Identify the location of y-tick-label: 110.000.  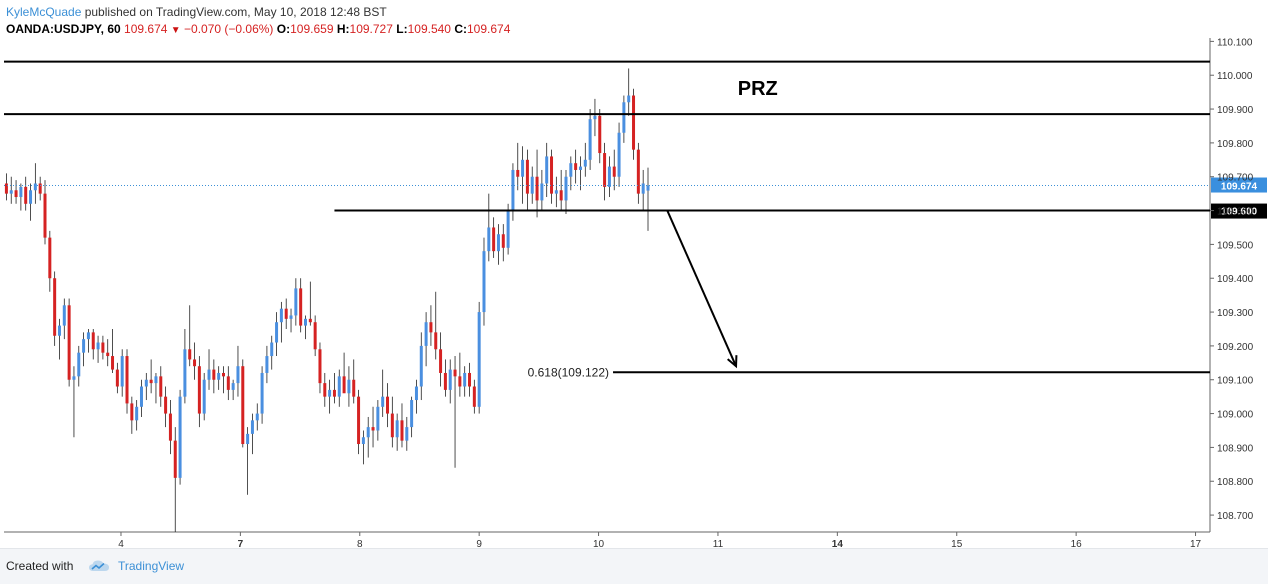
(1235, 76).